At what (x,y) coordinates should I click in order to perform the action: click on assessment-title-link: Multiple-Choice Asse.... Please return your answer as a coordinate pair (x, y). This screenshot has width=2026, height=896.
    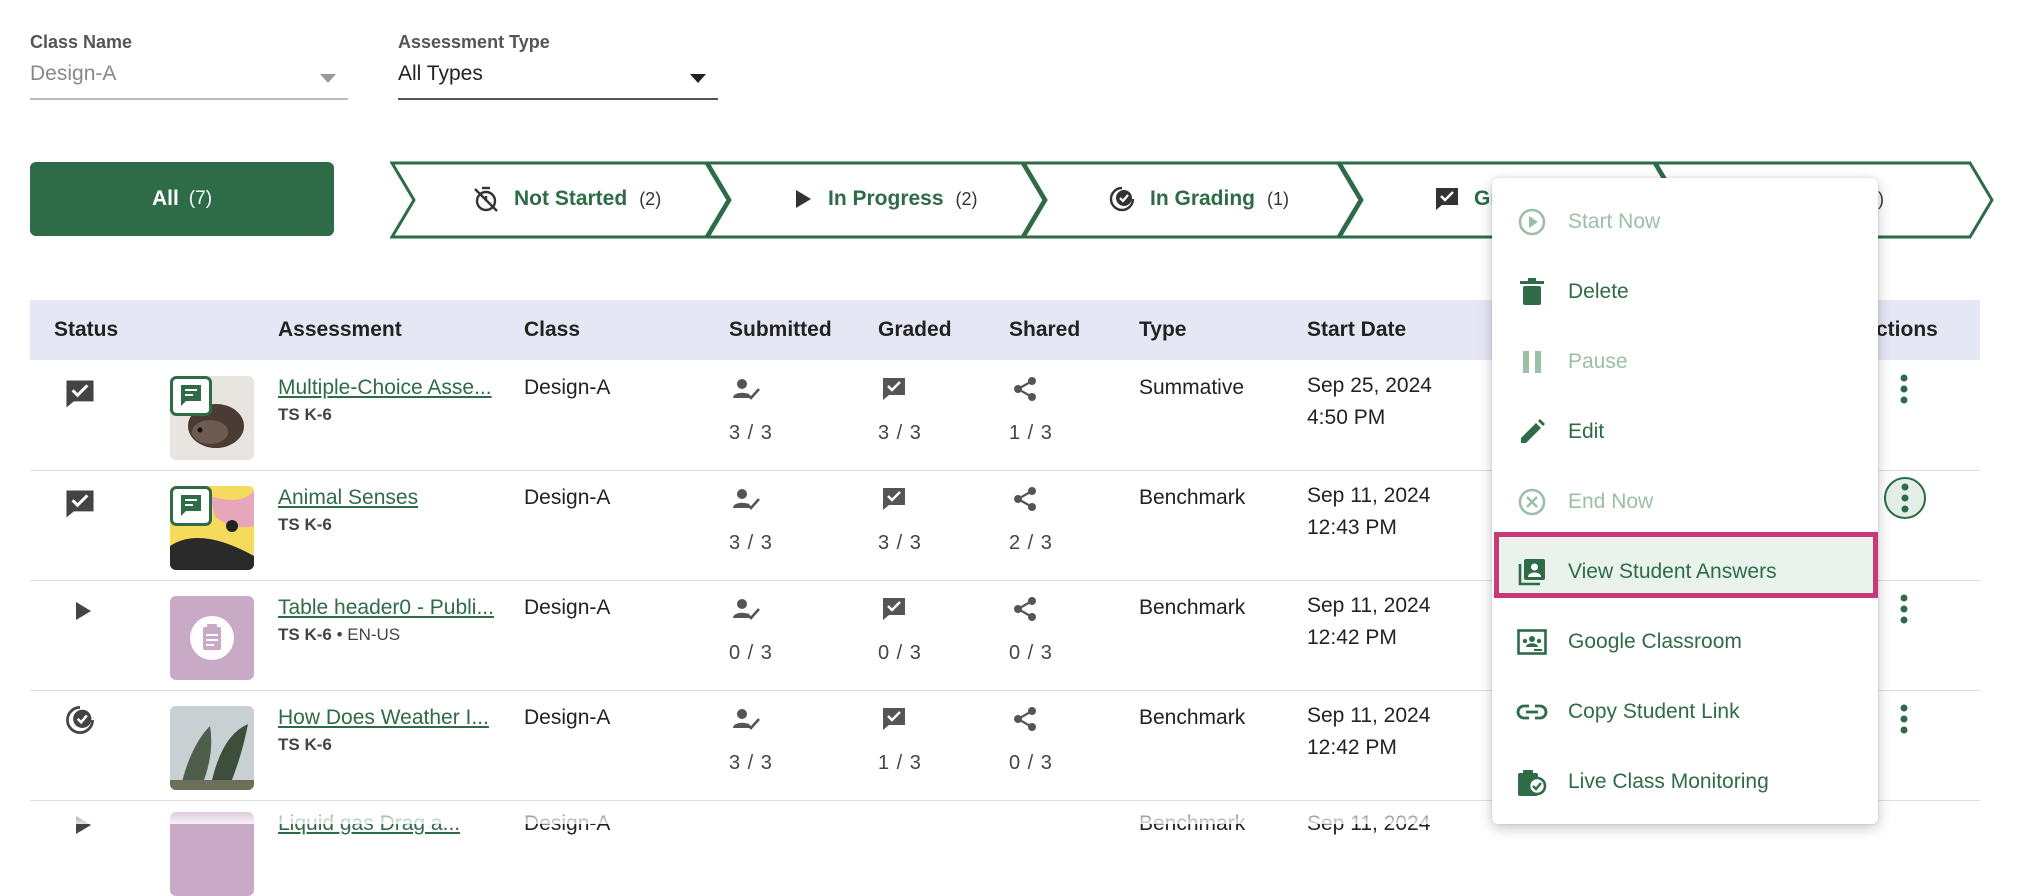
    Looking at the image, I should click on (385, 387).